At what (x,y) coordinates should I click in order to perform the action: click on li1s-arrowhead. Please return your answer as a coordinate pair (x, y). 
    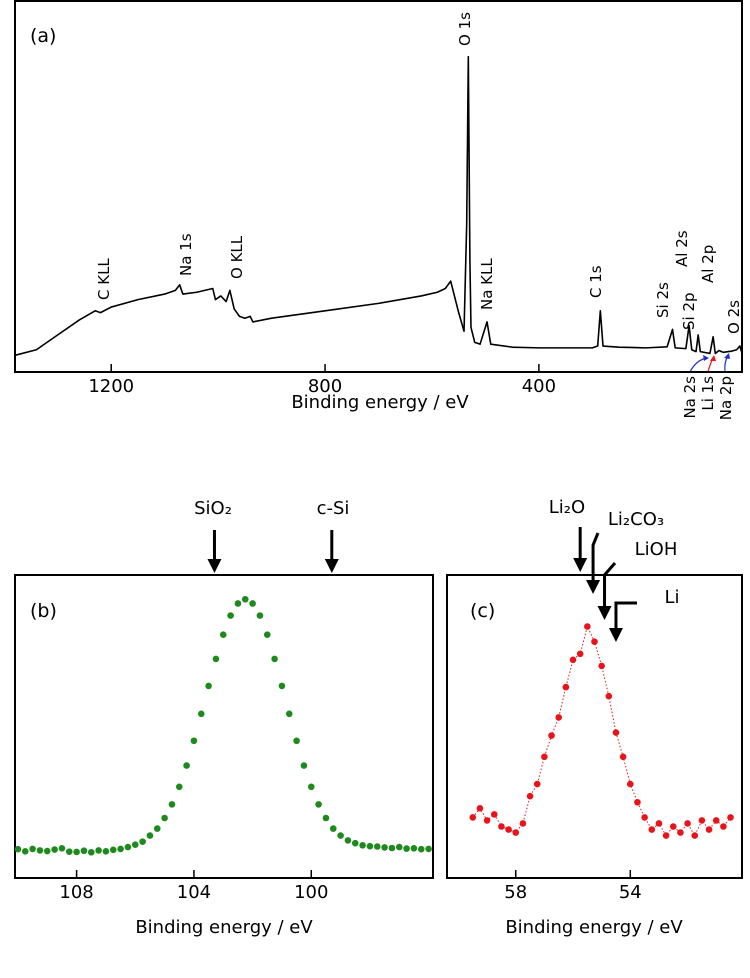
    Looking at the image, I should click on (713, 358).